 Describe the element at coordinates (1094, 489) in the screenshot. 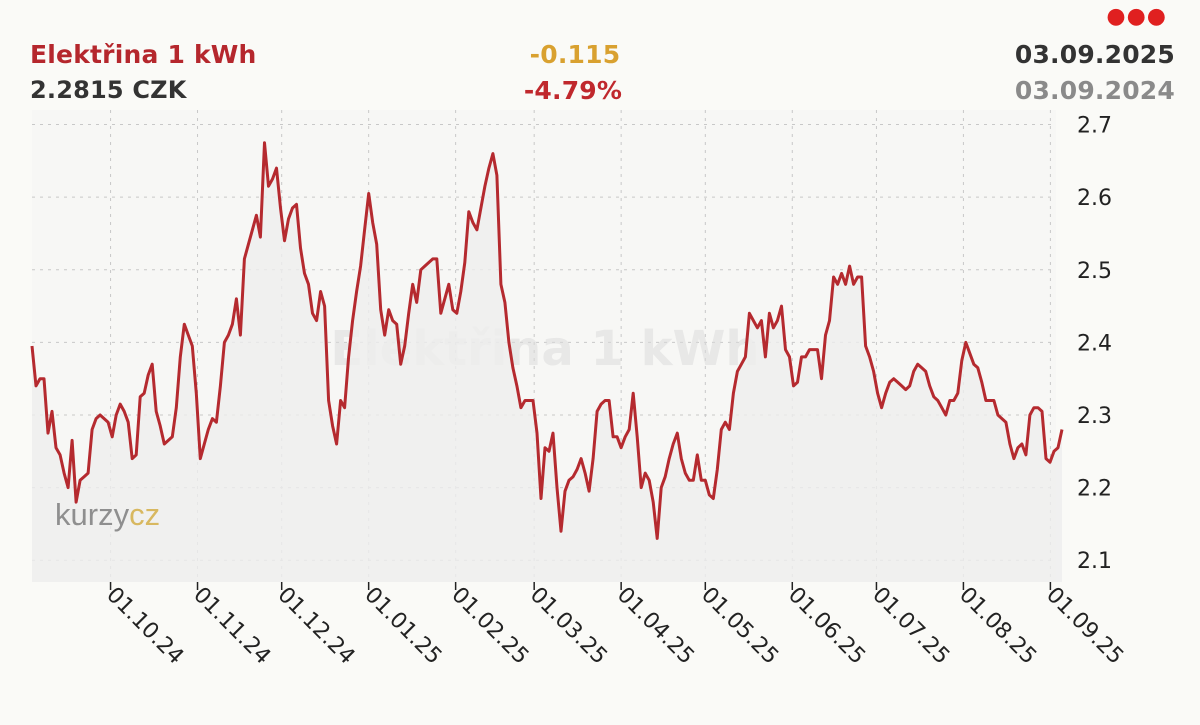

I see `y-tick-label: 2.2` at that location.